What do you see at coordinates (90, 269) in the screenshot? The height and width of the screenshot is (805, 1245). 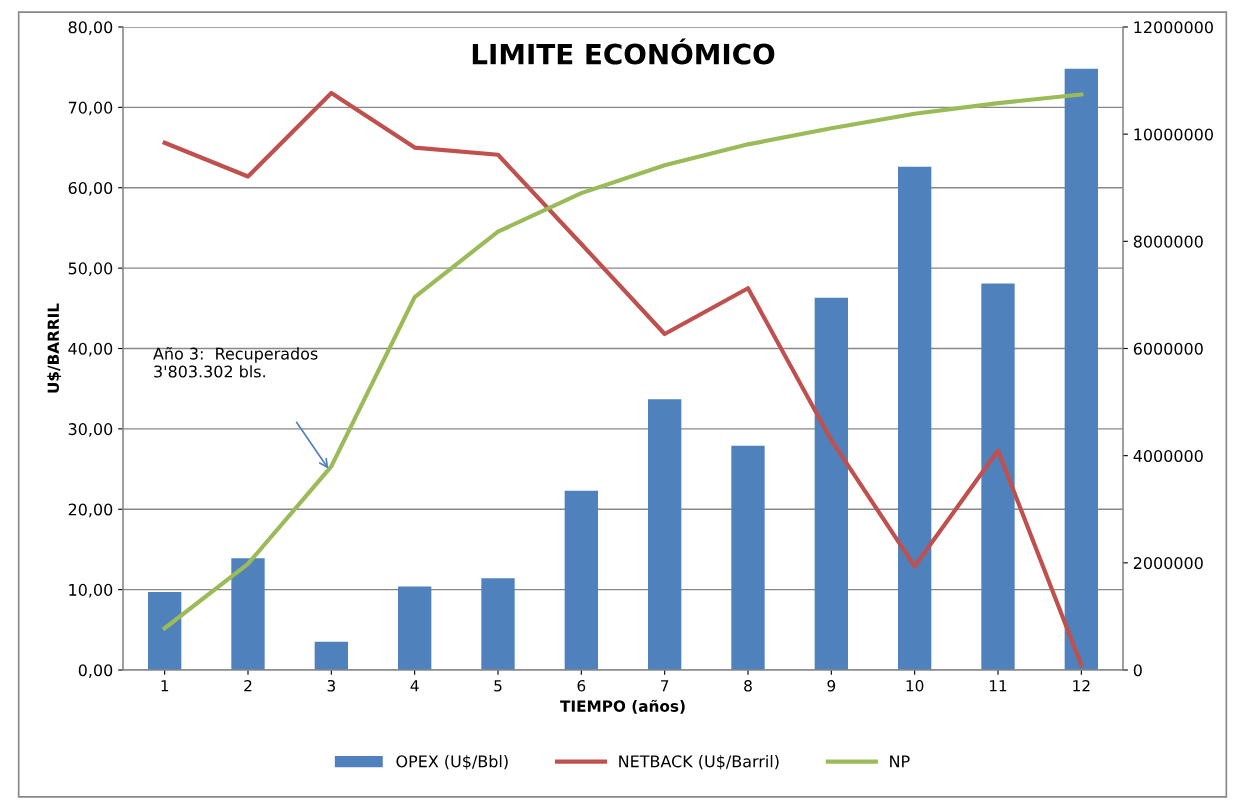 I see `y-tick-label: 50,00` at bounding box center [90, 269].